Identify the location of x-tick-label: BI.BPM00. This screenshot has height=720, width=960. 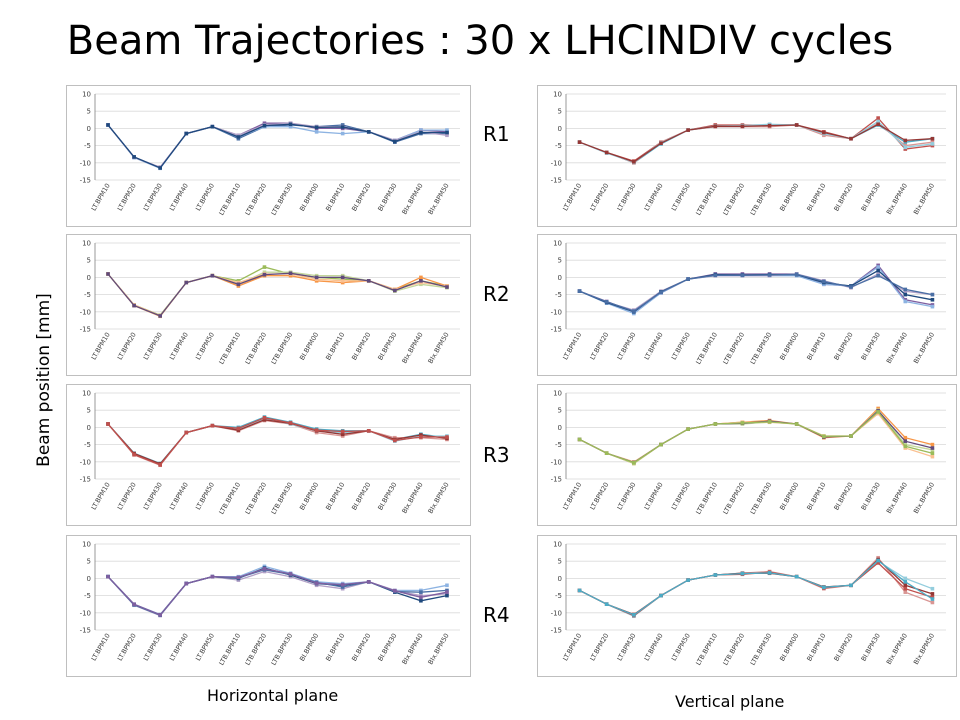
(789, 647).